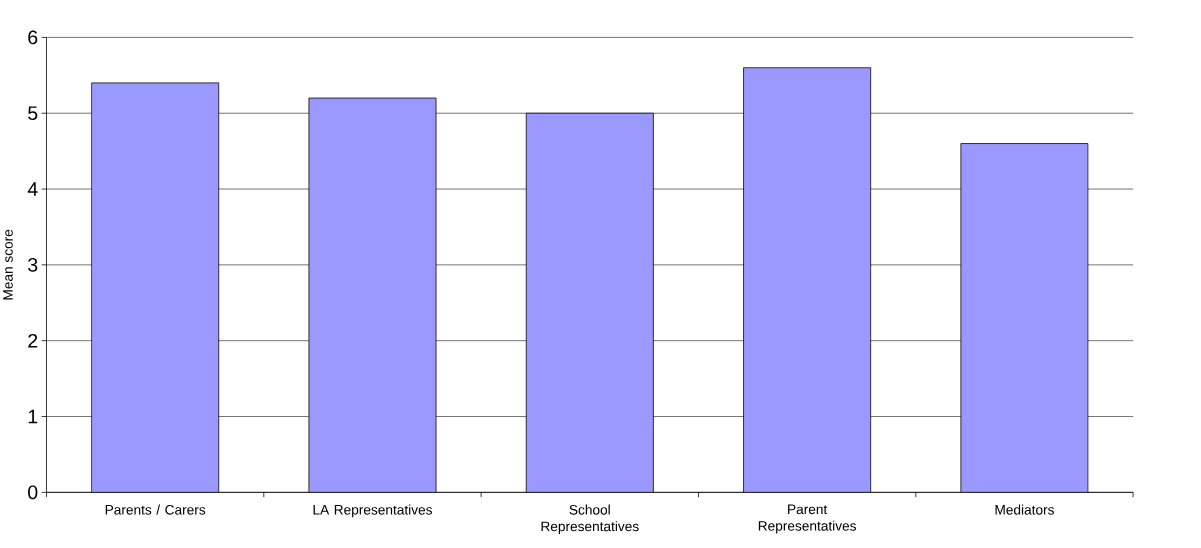 This screenshot has width=1201, height=548. I want to click on x-tick-label: Parents / Carers, so click(155, 509).